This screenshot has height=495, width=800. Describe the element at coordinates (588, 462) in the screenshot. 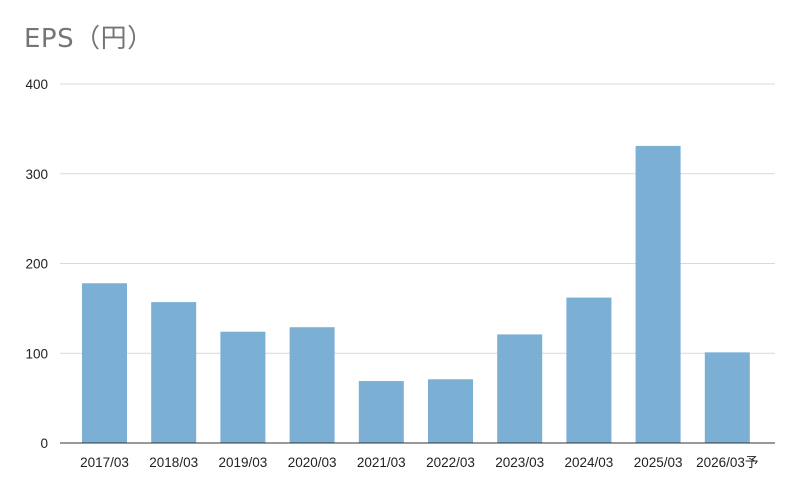

I see `x-tick-label-2024/03: 2024/03` at that location.